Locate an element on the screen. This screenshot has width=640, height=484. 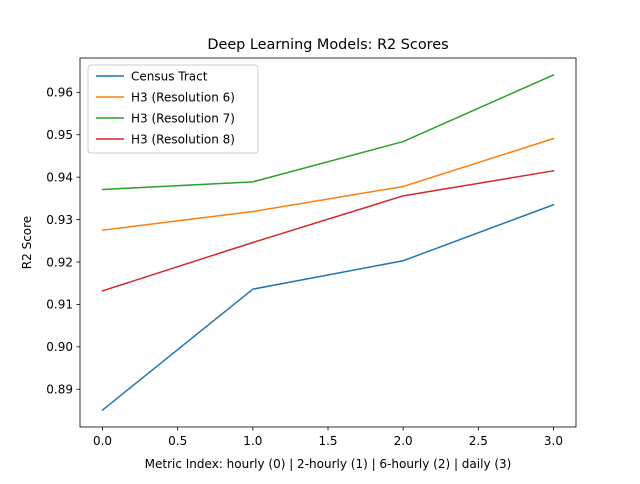
x-tick-label: 3.0 is located at coordinates (553, 441).